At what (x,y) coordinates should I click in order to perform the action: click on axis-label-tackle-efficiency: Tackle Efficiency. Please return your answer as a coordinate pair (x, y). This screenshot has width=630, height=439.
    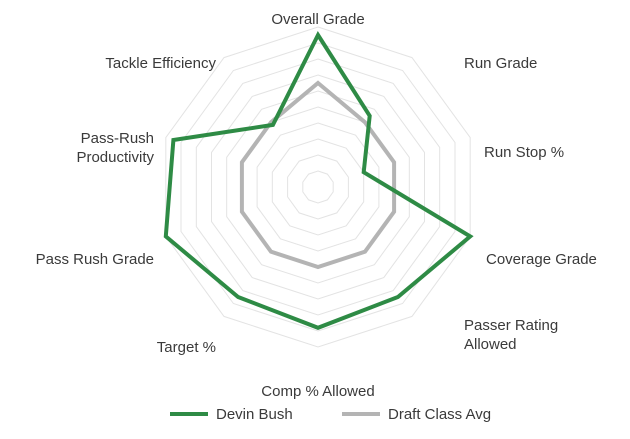
    Looking at the image, I should click on (160, 63).